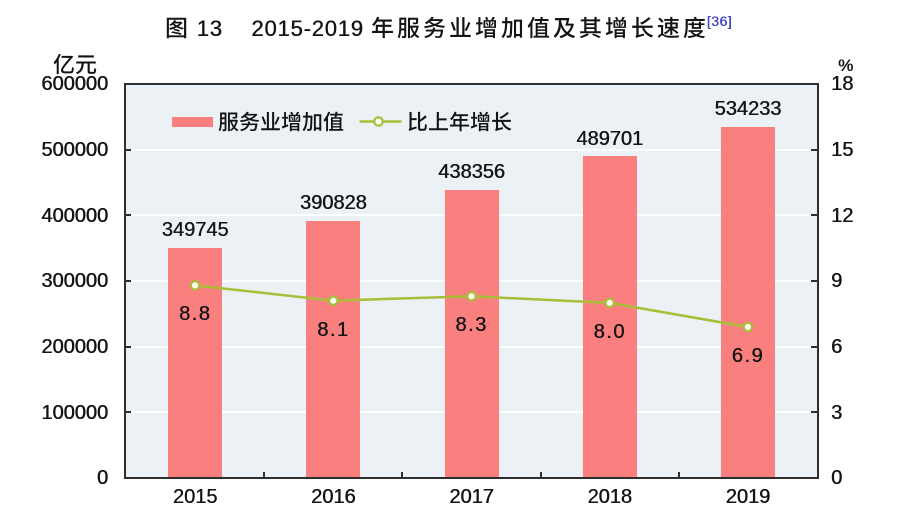  Describe the element at coordinates (837, 347) in the screenshot. I see `right-axis-tick-label: 6` at that location.